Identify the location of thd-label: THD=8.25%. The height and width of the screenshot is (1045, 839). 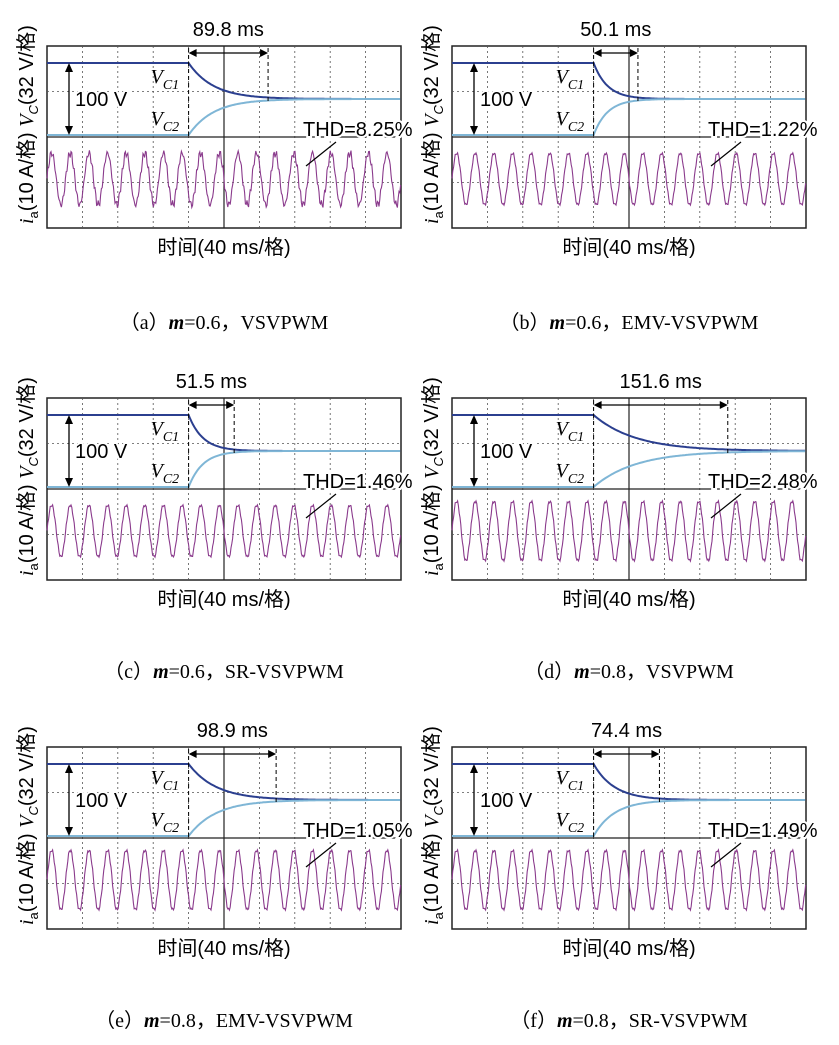
(358, 130).